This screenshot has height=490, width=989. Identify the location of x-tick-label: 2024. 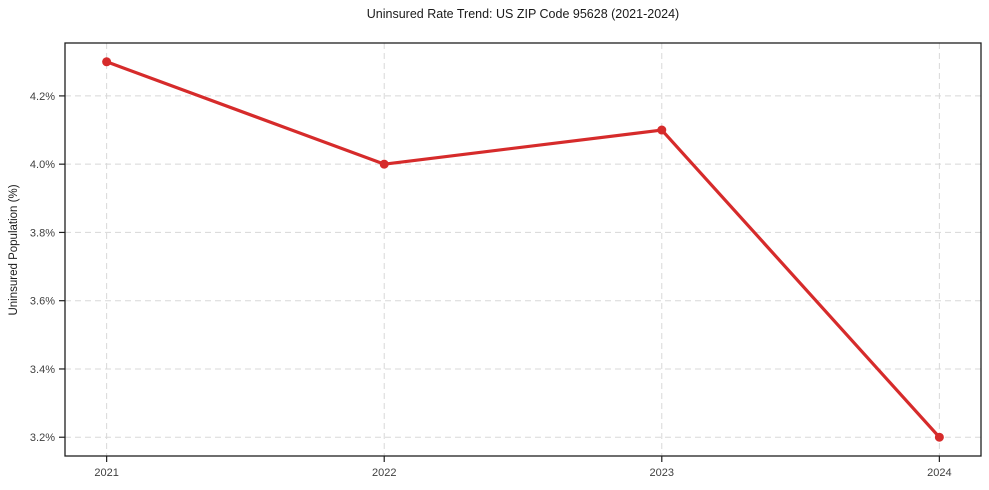
(939, 473).